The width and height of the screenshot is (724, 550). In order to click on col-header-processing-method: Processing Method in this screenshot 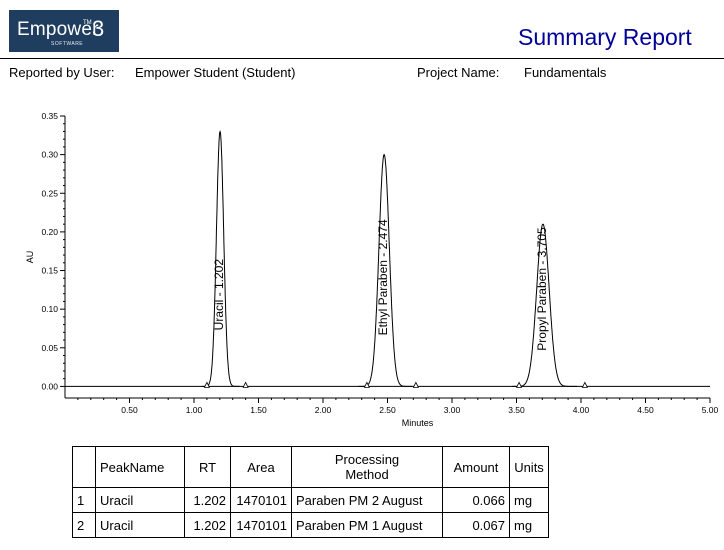, I will do `click(367, 467)`.